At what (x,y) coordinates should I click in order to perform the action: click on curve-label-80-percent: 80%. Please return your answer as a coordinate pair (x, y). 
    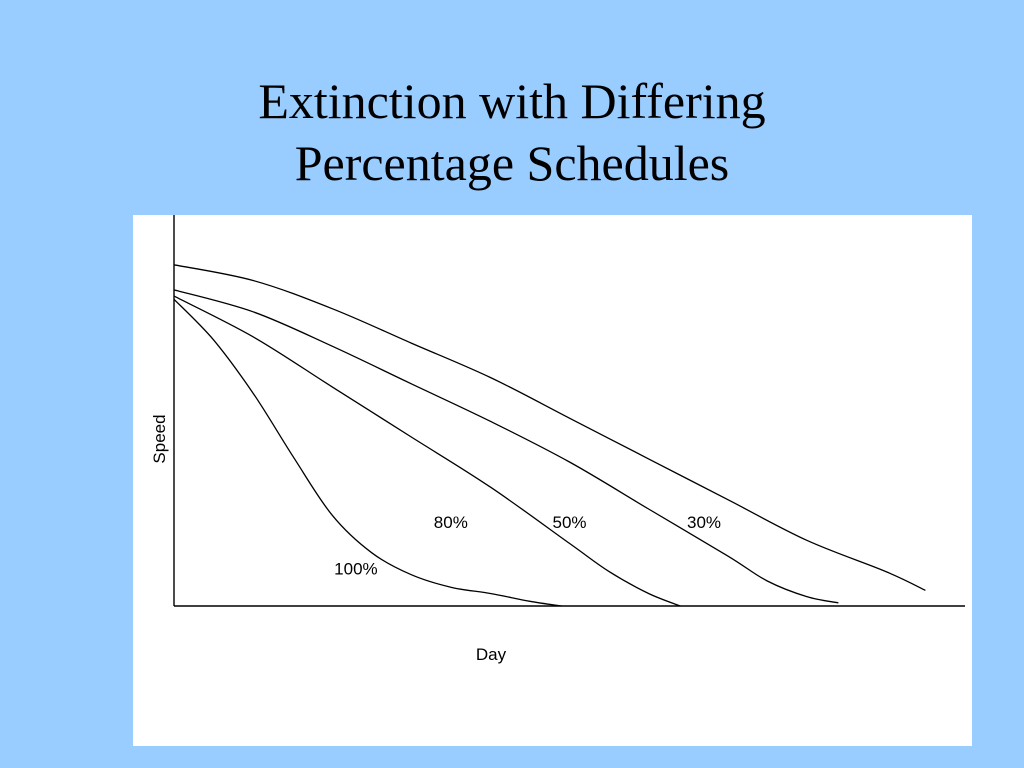
    Looking at the image, I should click on (451, 522).